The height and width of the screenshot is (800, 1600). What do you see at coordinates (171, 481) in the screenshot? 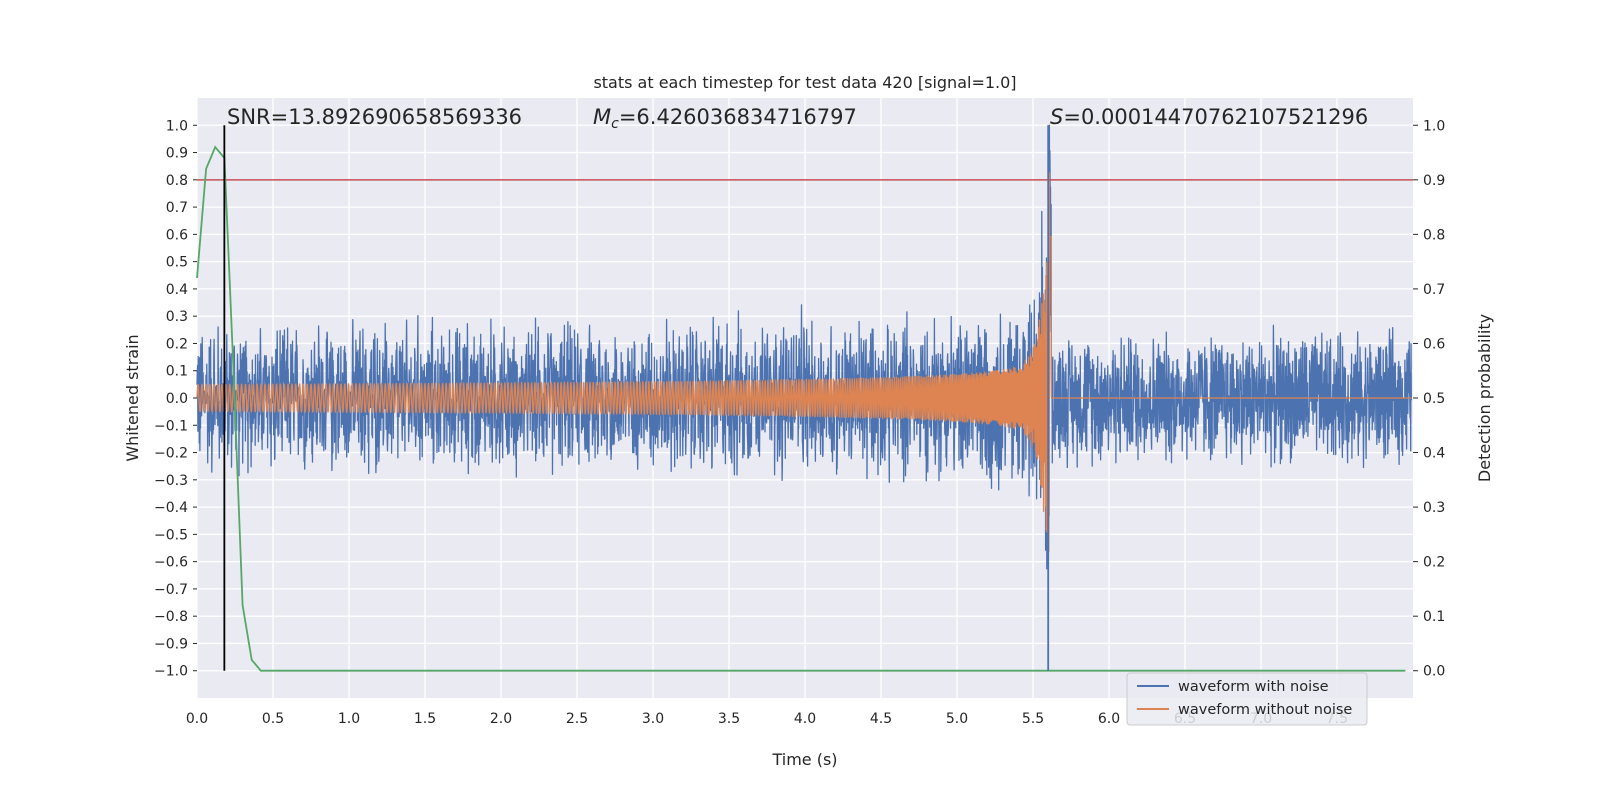
I see `y-tick-label-13: −0.3` at bounding box center [171, 481].